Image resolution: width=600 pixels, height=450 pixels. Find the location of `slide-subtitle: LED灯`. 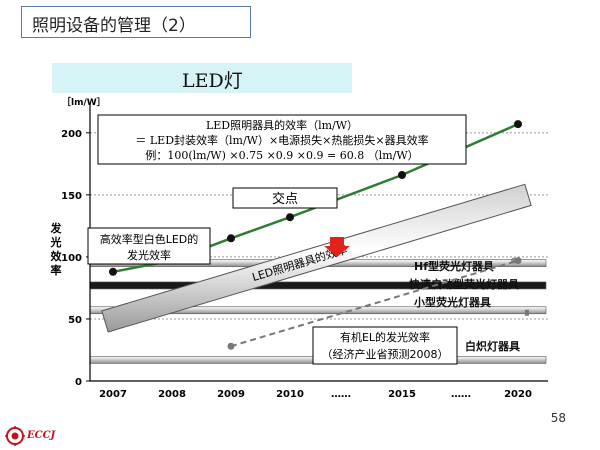

slide-subtitle: LED灯 is located at coordinates (212, 81).